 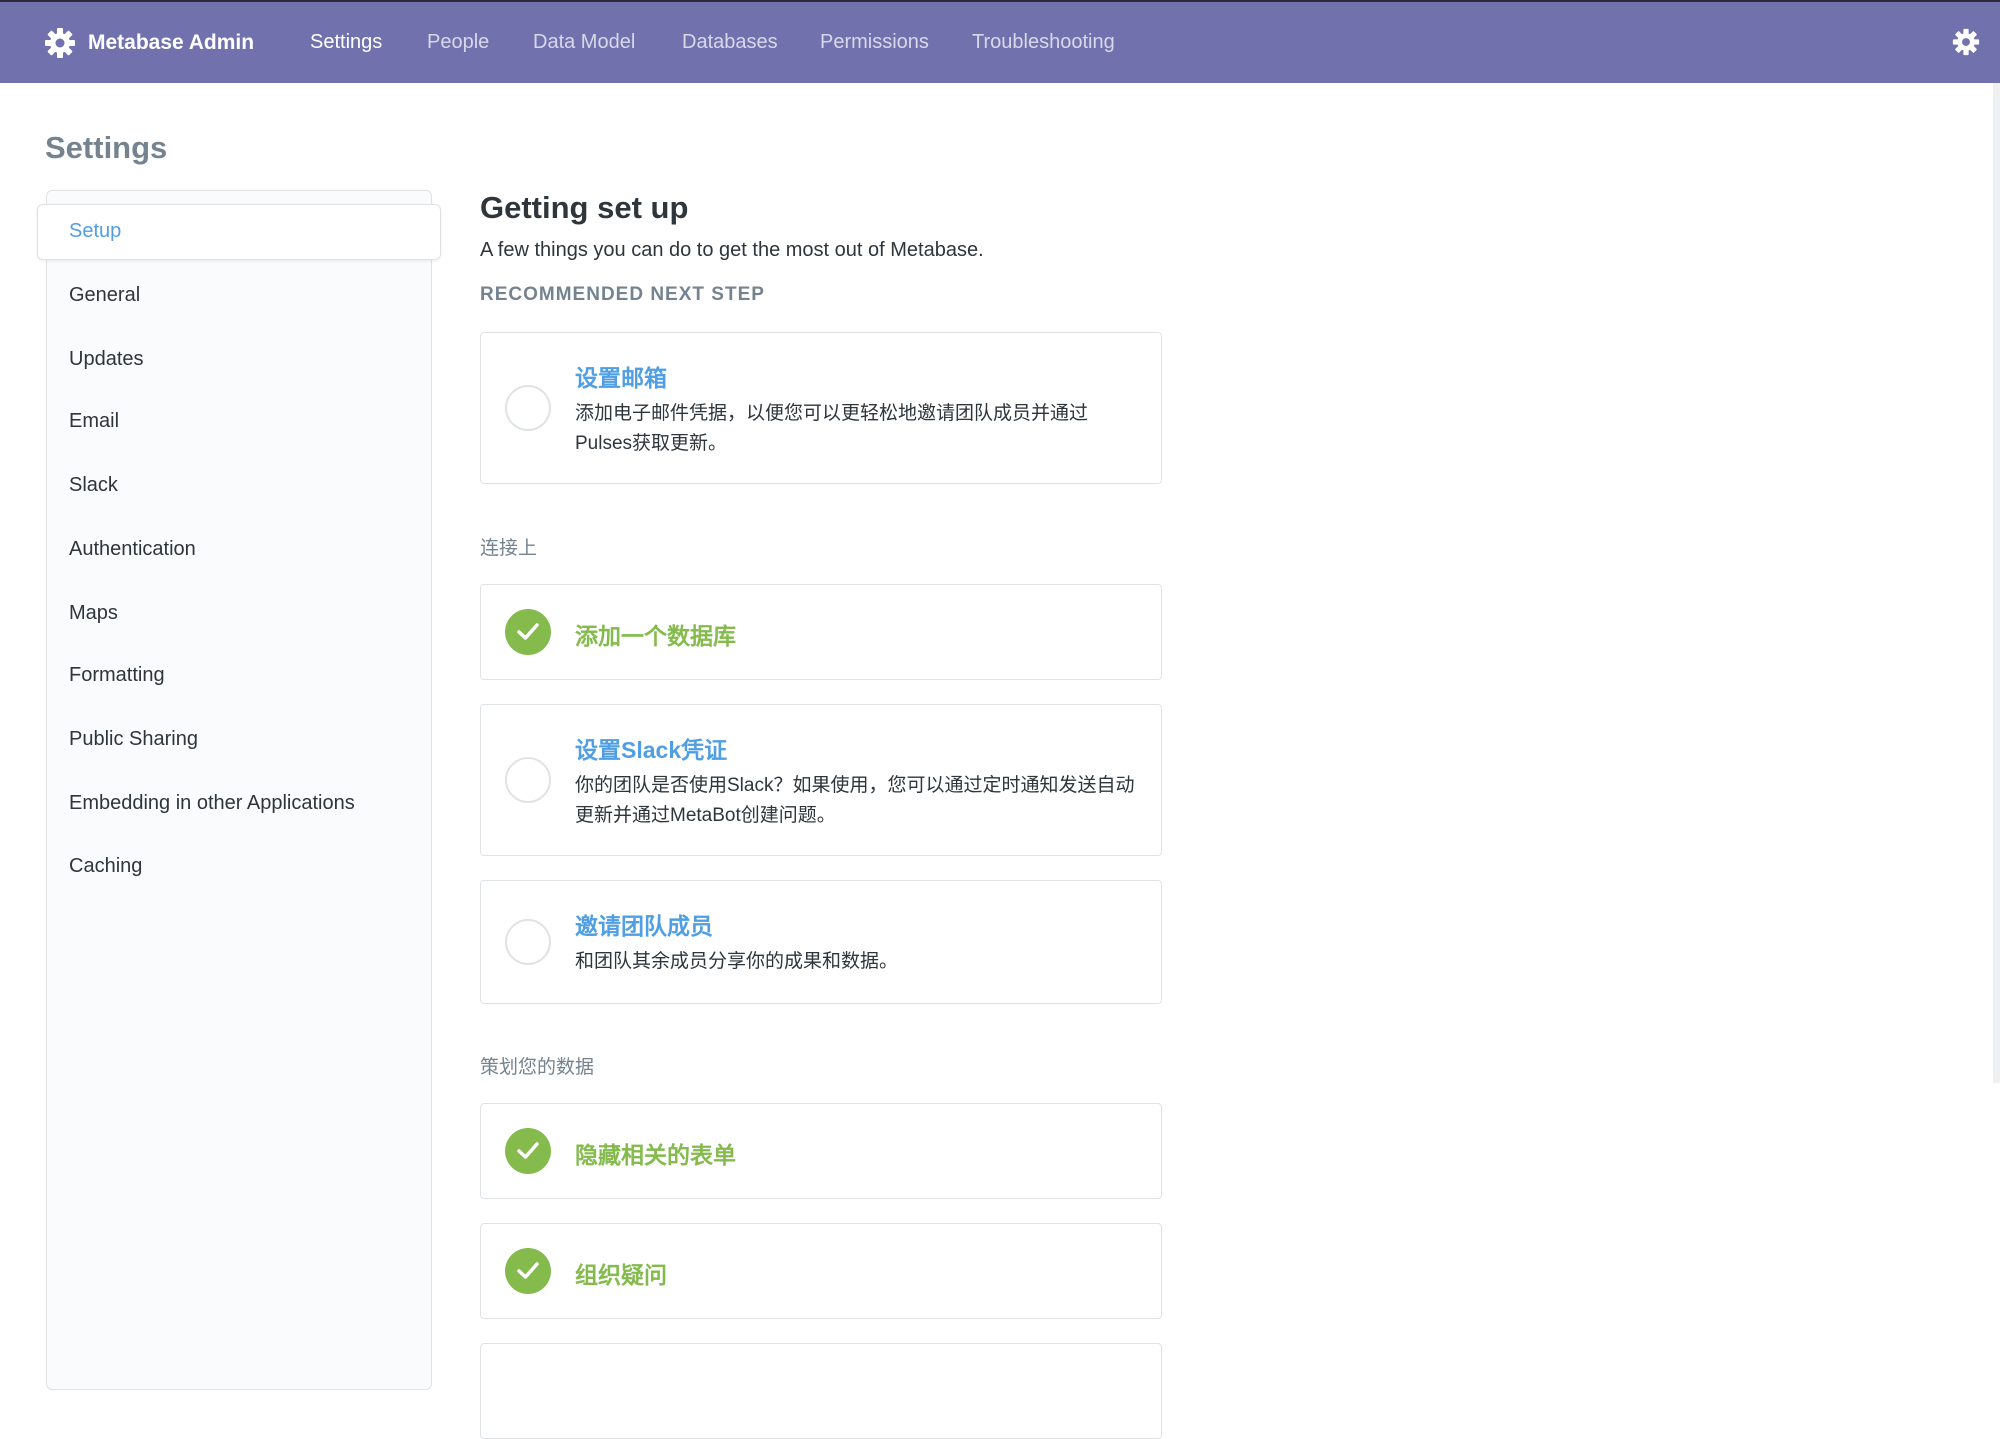 I want to click on page-title: Settings, so click(x=106, y=147).